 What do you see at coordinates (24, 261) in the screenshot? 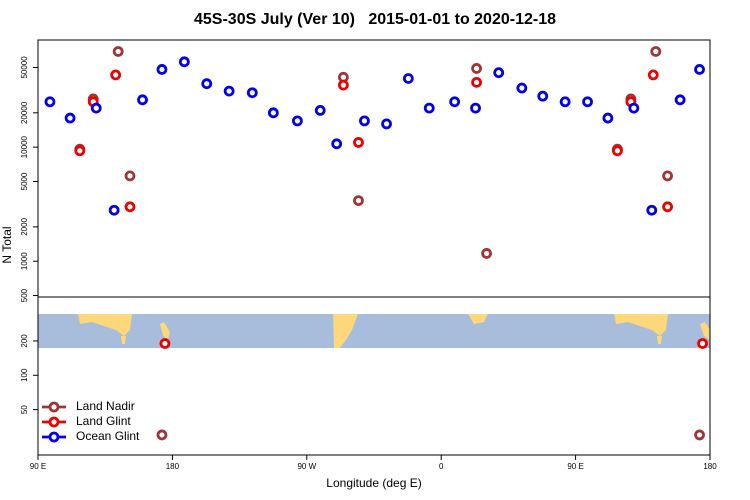
I see `y-tick-label: 1000` at bounding box center [24, 261].